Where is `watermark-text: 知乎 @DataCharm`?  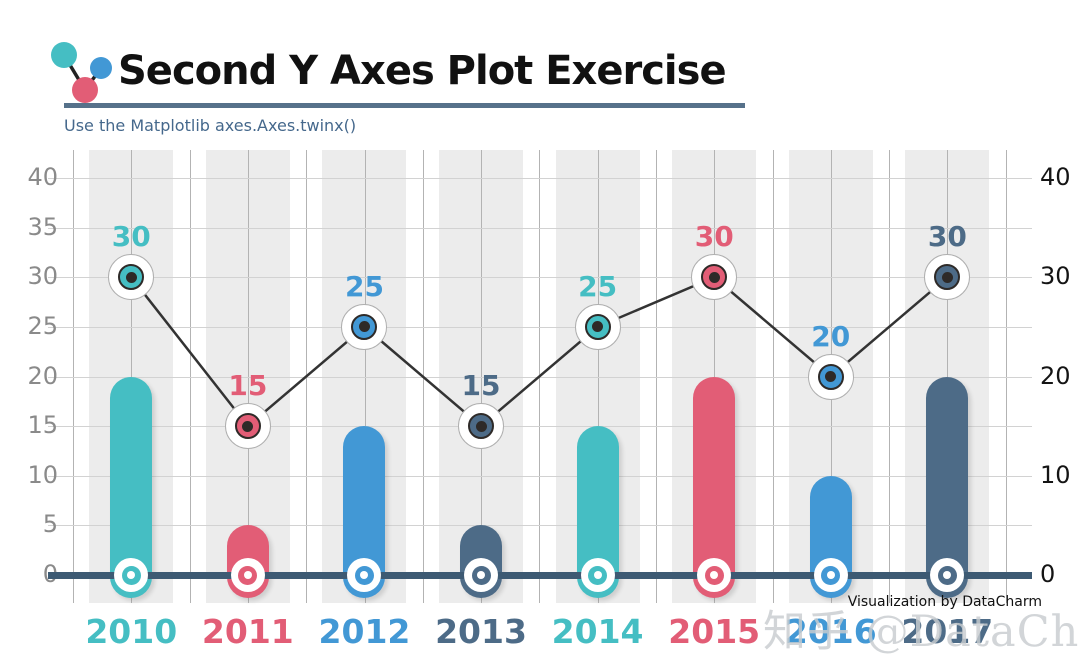
watermark-text: 知乎 @DataCharm is located at coordinates (921, 632).